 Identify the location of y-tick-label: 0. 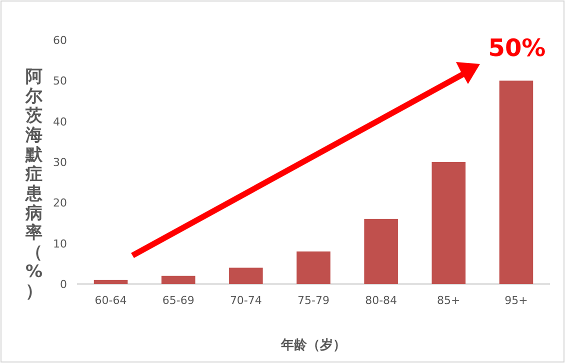
(63, 284).